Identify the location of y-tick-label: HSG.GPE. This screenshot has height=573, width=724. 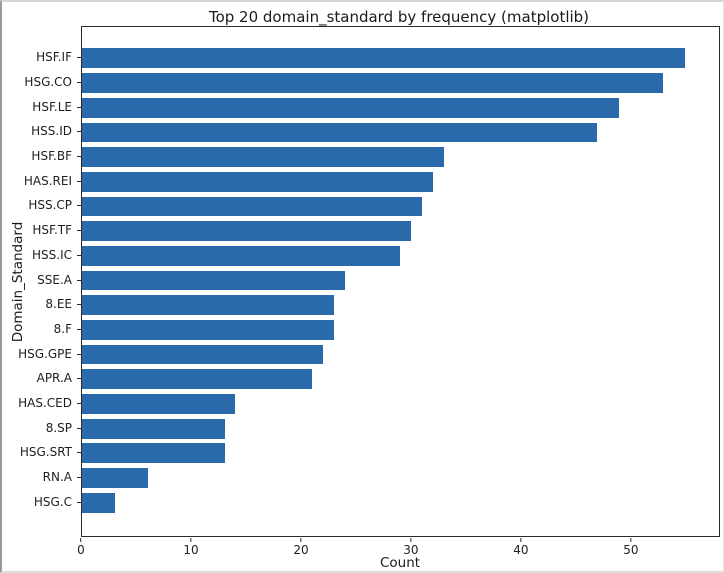
(45, 353).